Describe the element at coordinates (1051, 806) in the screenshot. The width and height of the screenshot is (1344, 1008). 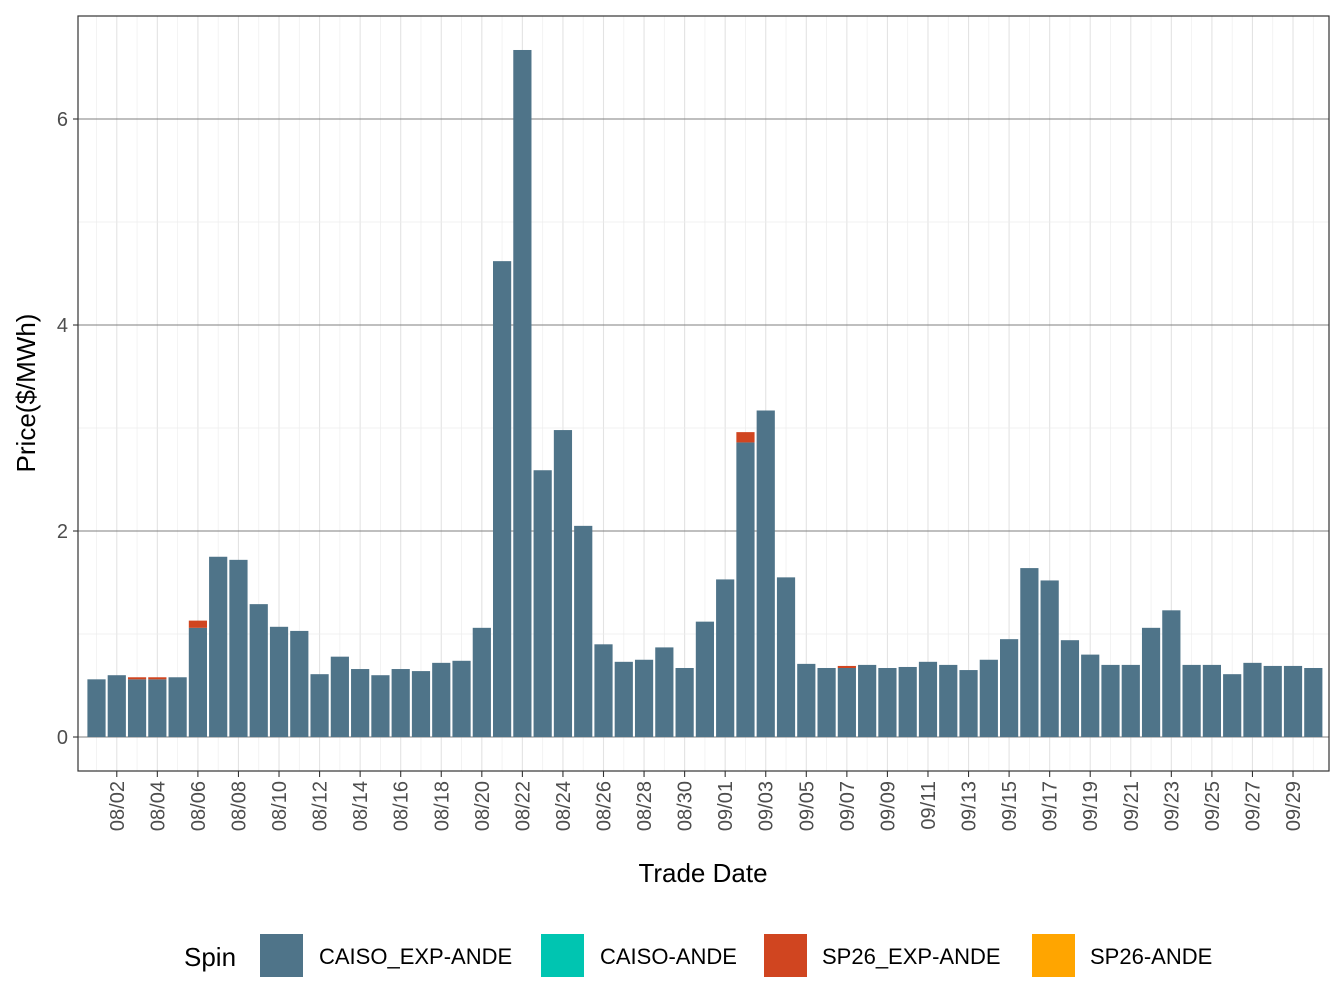
I see `x-tick-label: 09/17` at that location.